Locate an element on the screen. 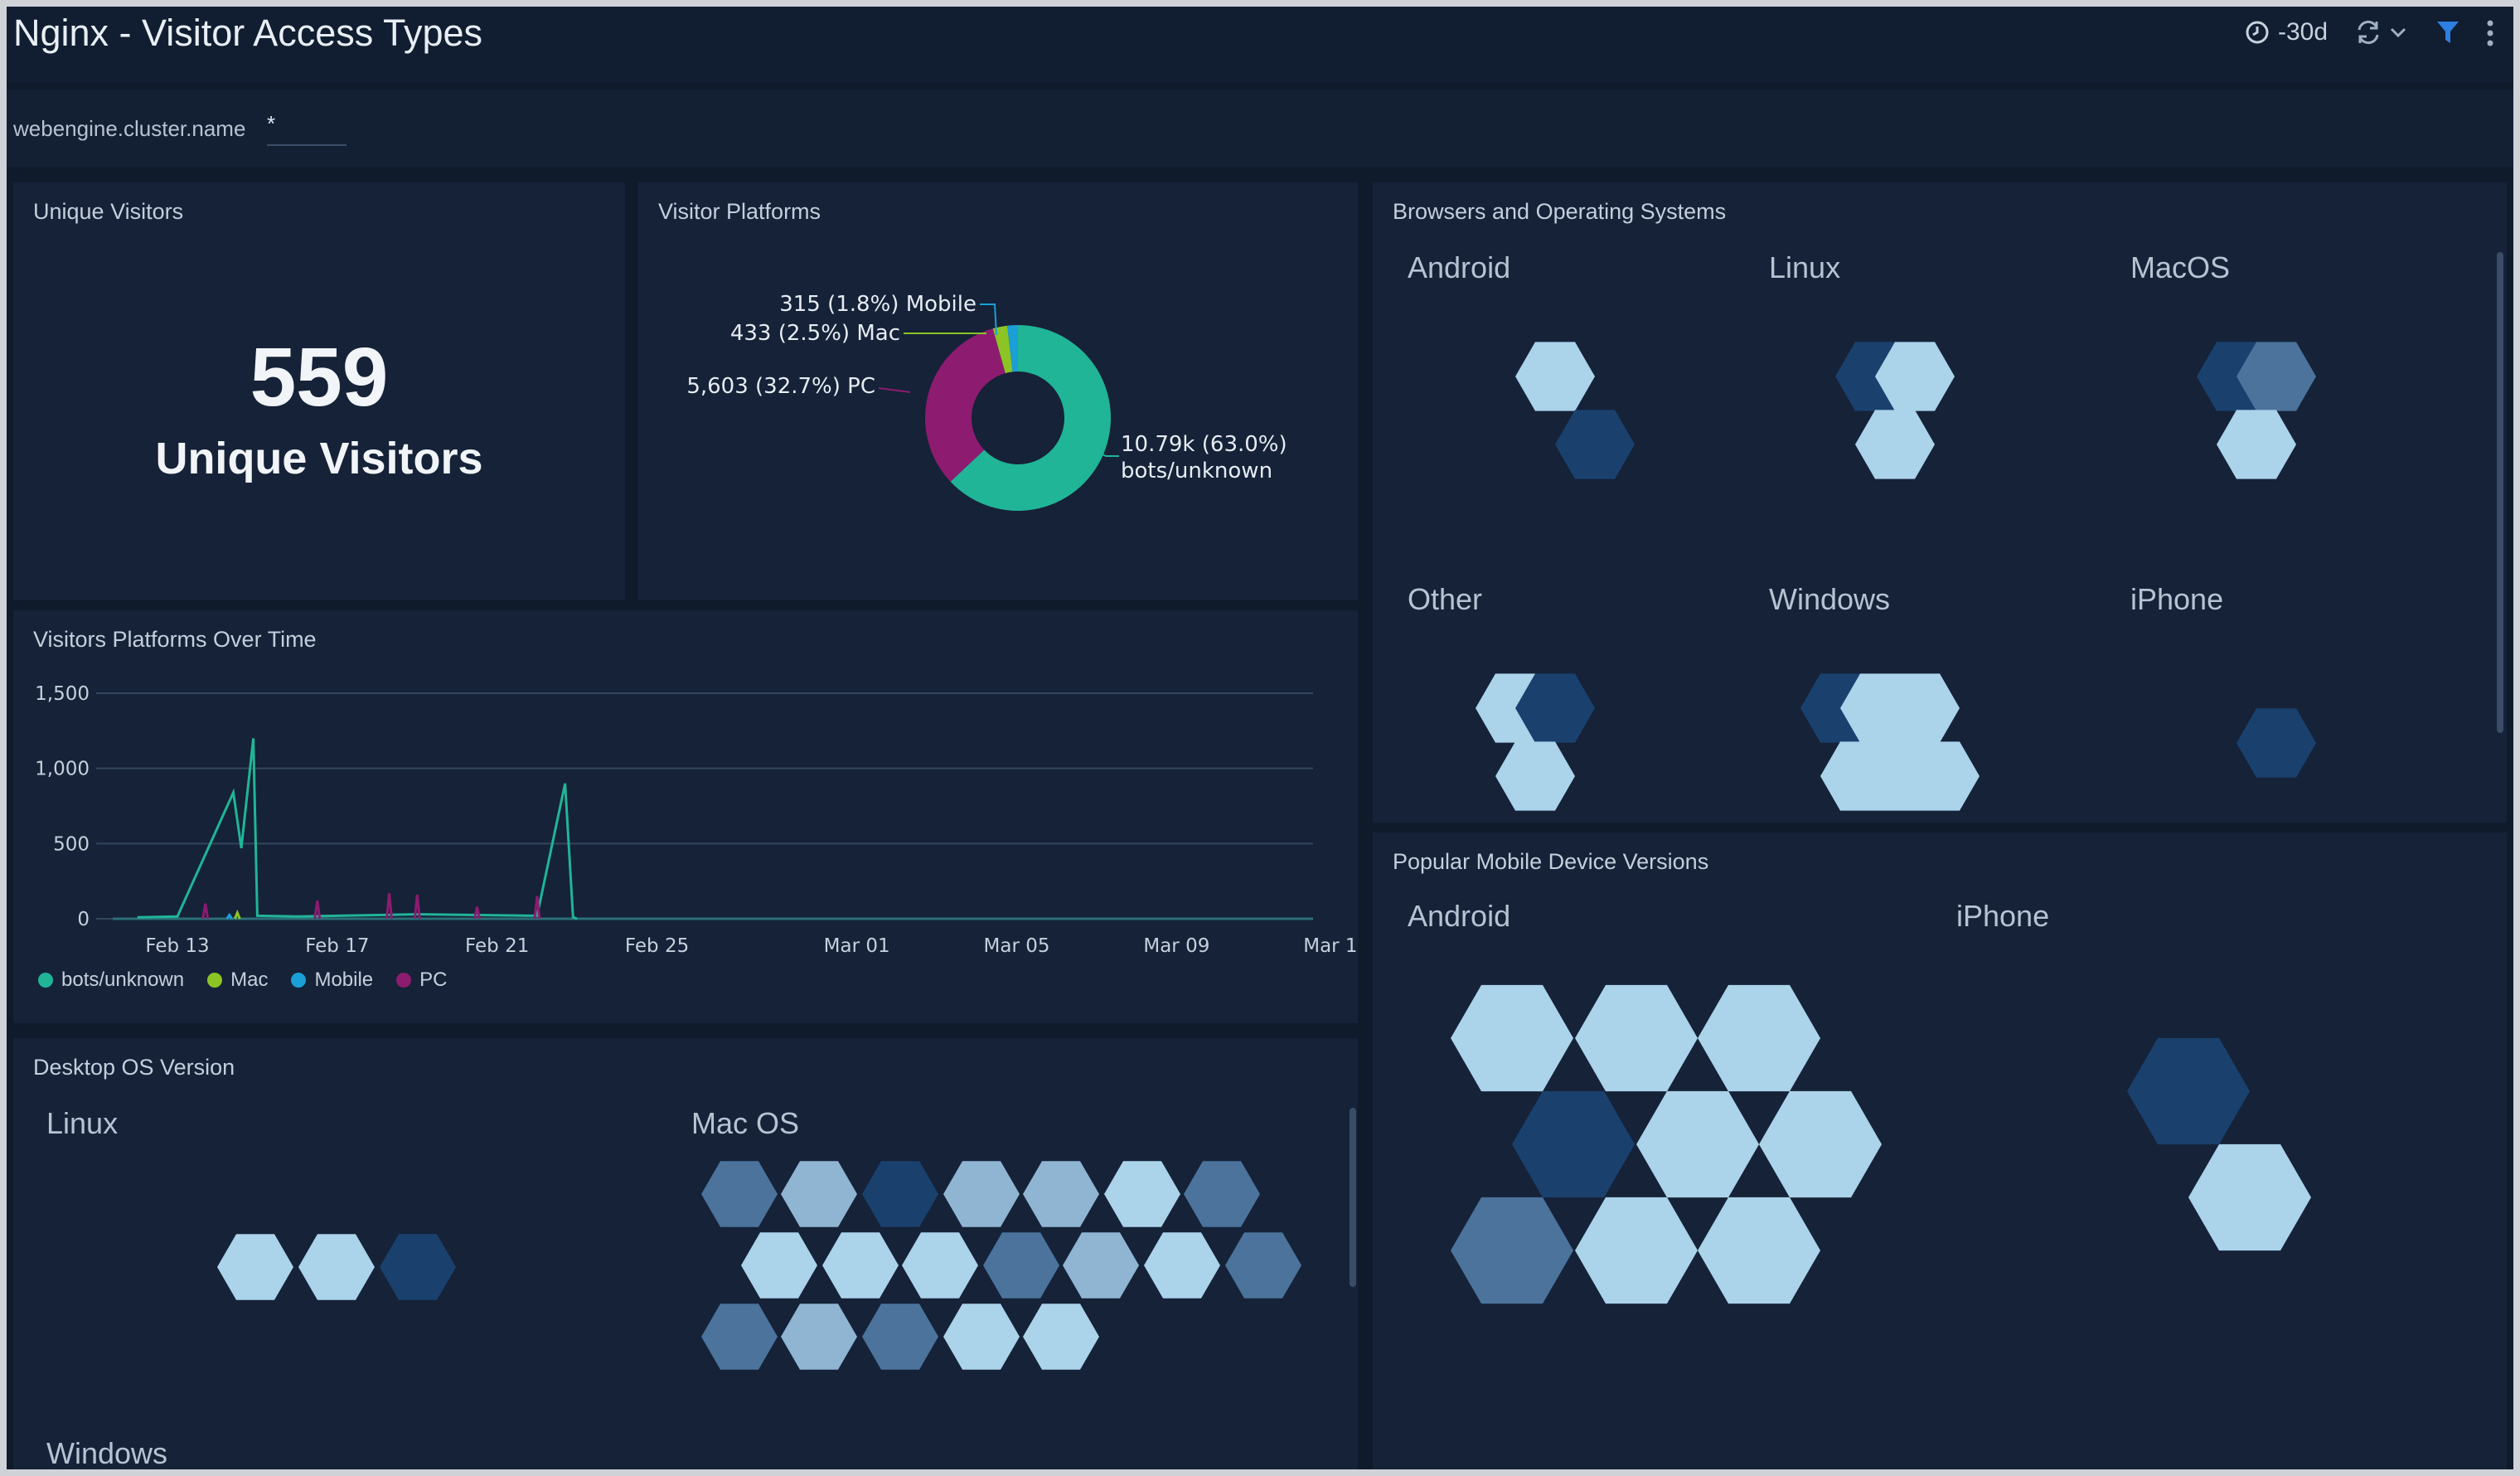  more-vertical-icon is located at coordinates (2490, 33).